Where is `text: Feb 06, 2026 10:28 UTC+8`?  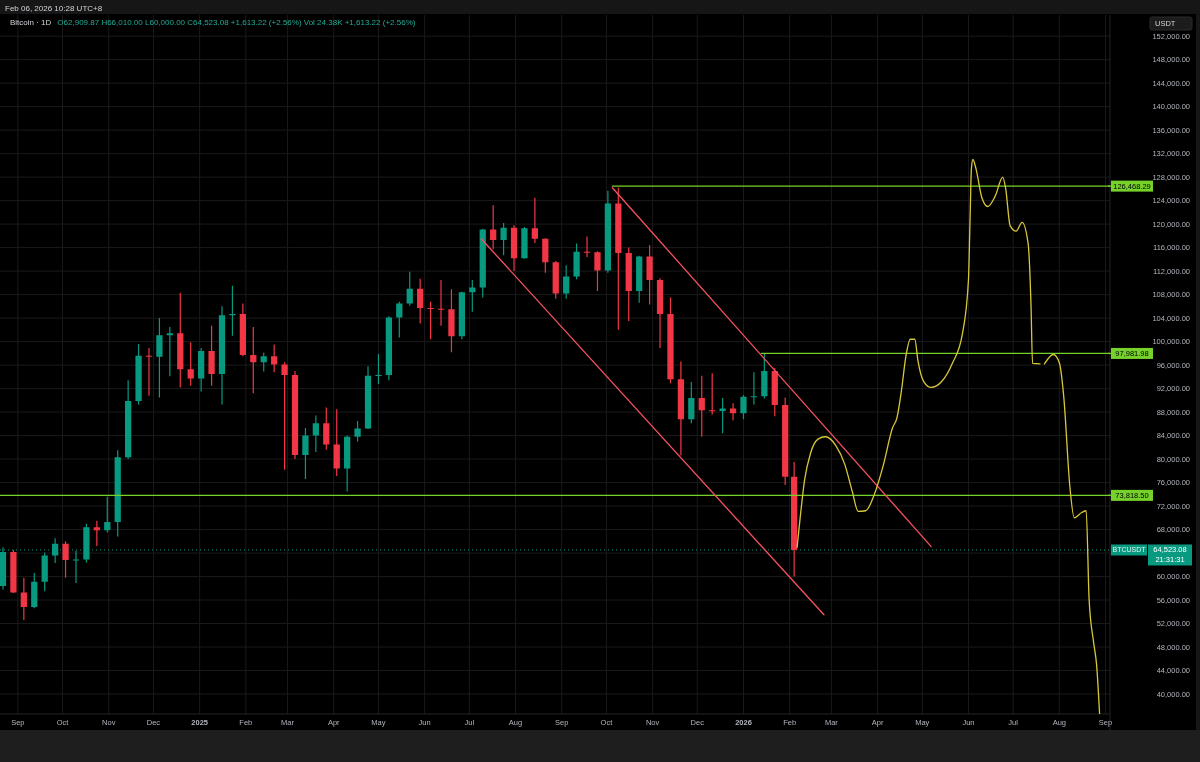
text: Feb 06, 2026 10:28 UTC+8 is located at coordinates (54, 8).